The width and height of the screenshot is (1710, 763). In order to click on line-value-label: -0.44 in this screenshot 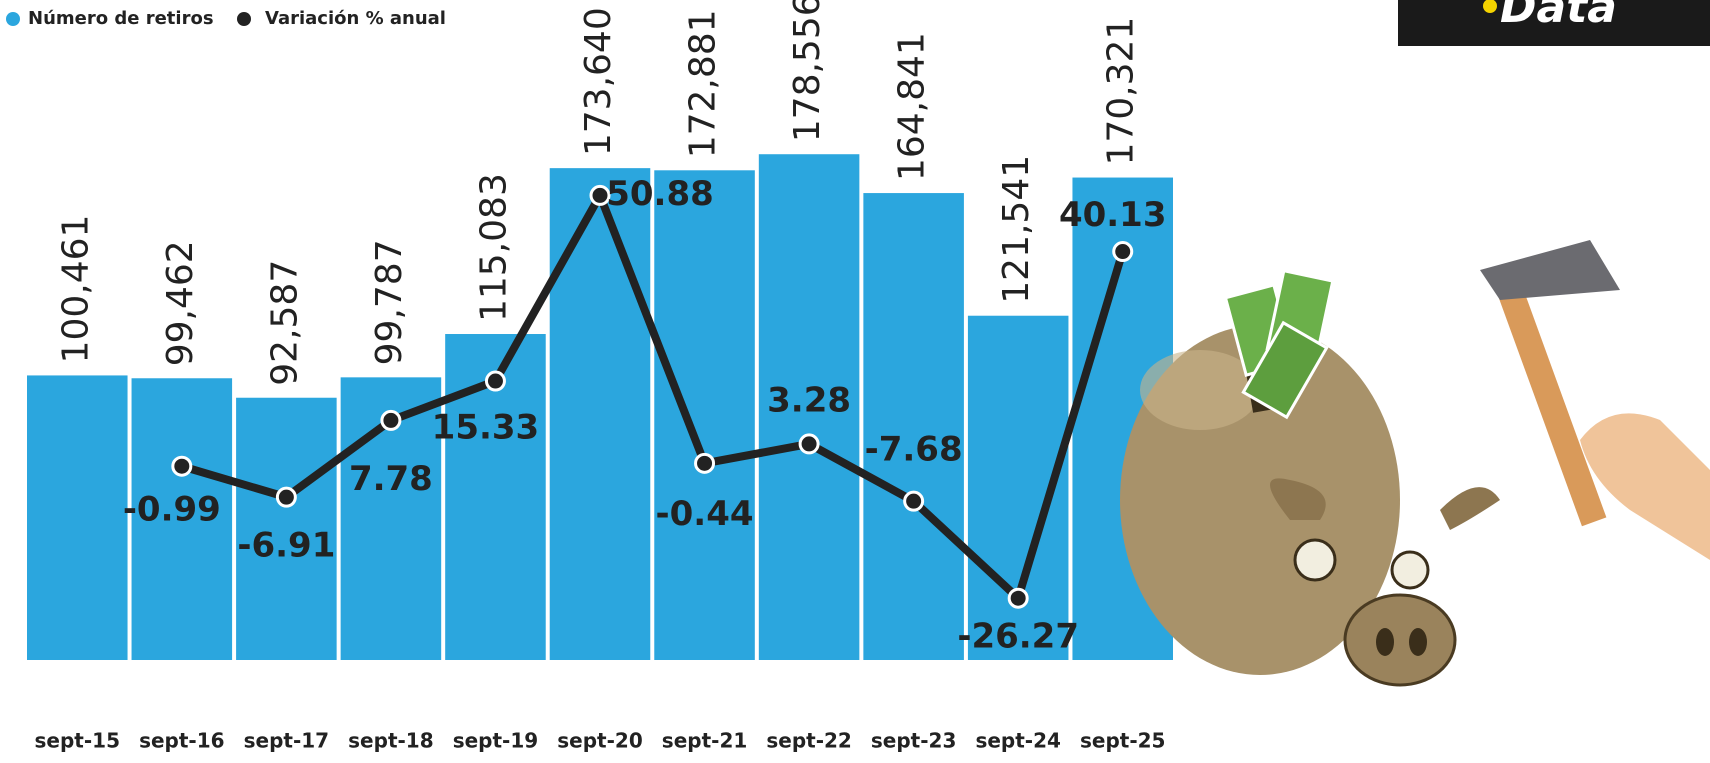, I will do `click(705, 514)`.